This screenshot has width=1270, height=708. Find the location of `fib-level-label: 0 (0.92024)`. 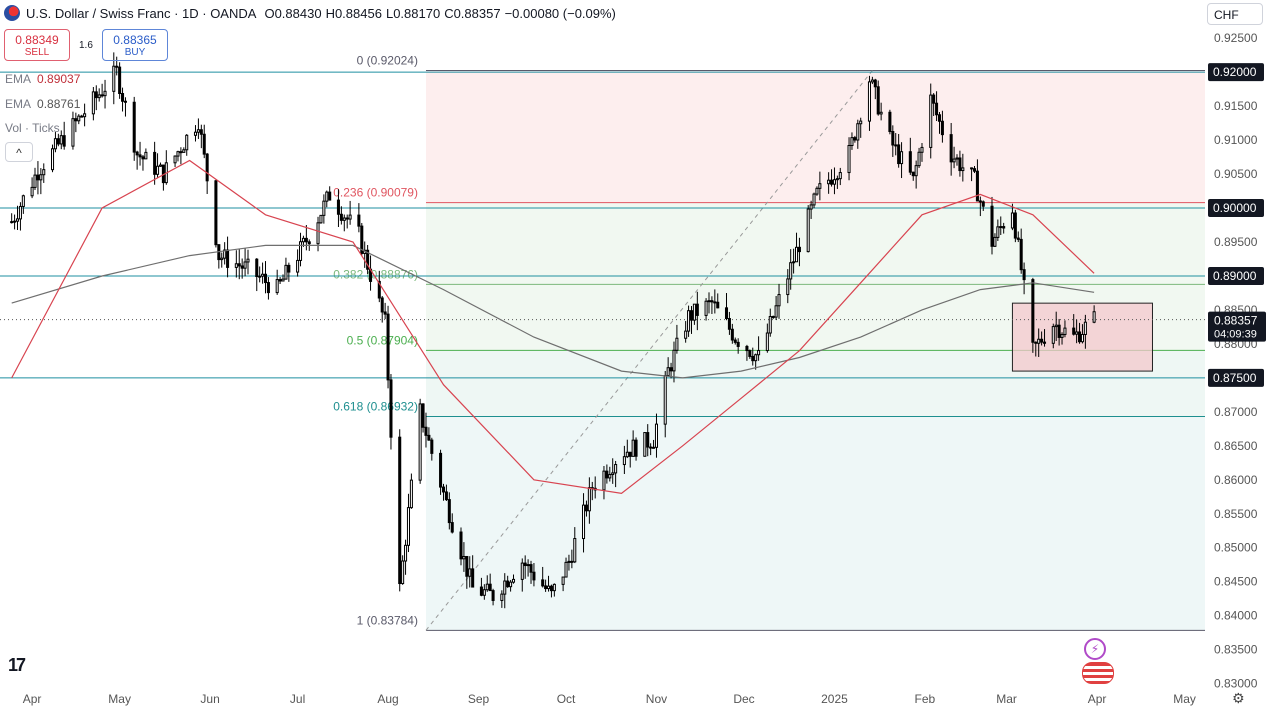

fib-level-label: 0 (0.92024) is located at coordinates (387, 61).